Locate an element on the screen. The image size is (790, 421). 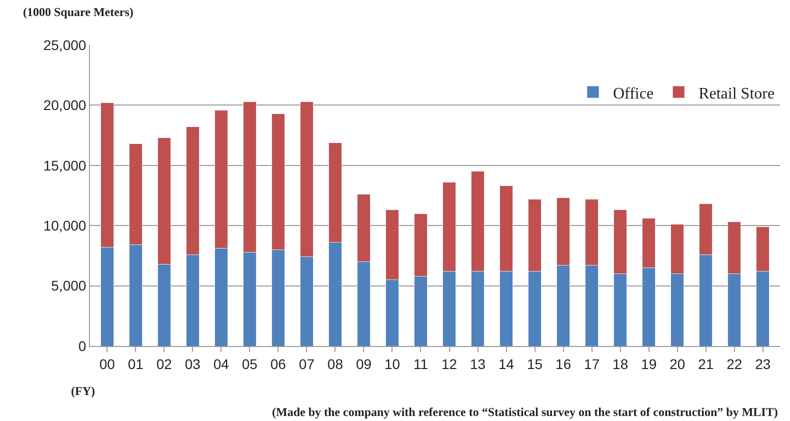
x-axis-title: (FY) is located at coordinates (83, 391).